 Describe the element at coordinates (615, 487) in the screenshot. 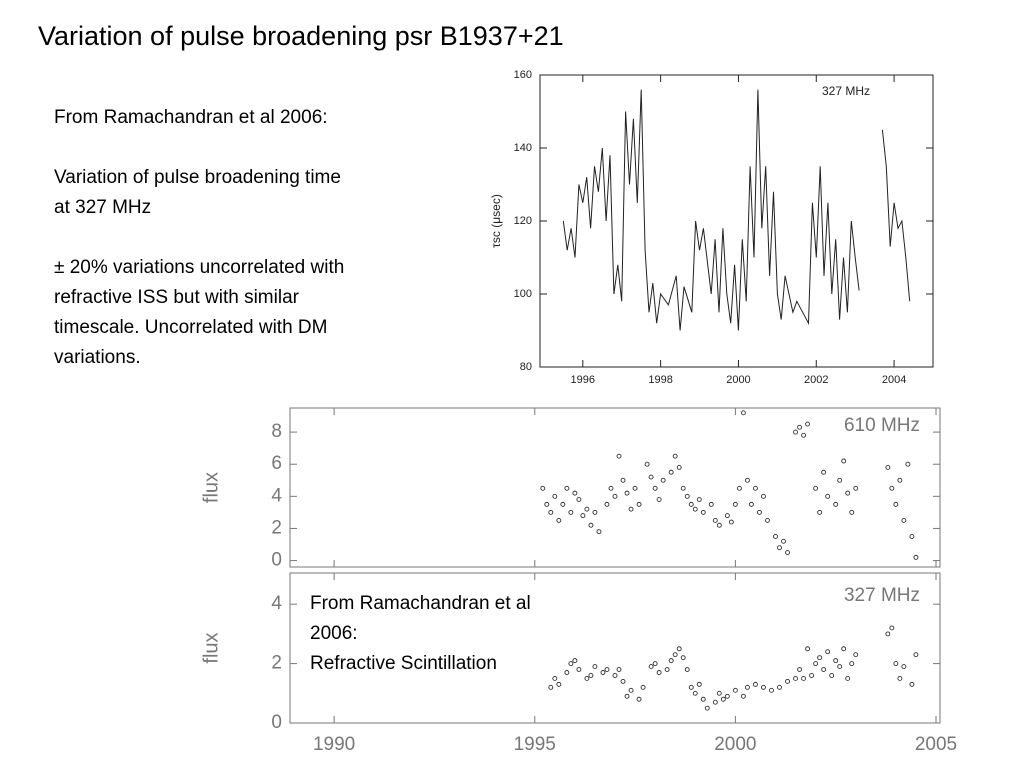

I see `plot-frame` at that location.